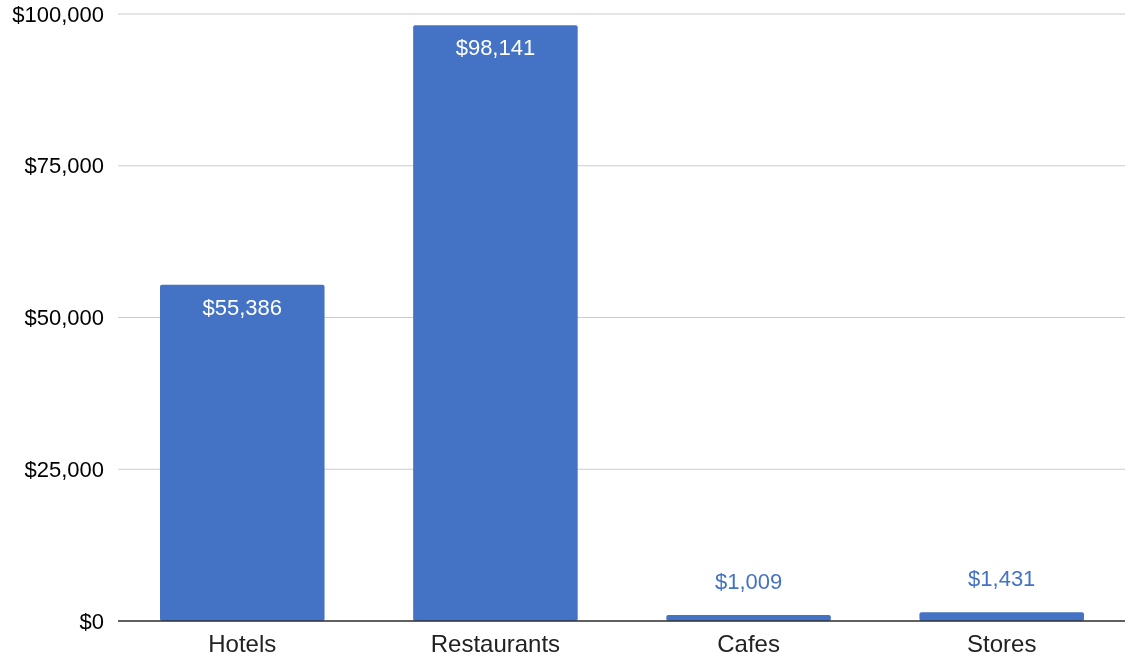  What do you see at coordinates (64, 318) in the screenshot?
I see `y-tick-label: $50,000` at bounding box center [64, 318].